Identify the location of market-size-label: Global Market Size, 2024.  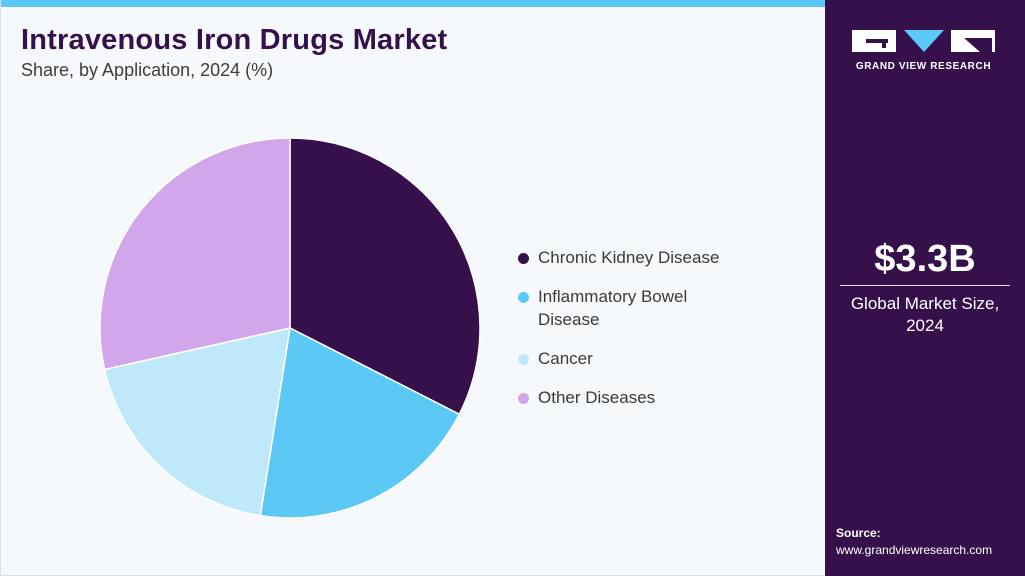
(925, 315).